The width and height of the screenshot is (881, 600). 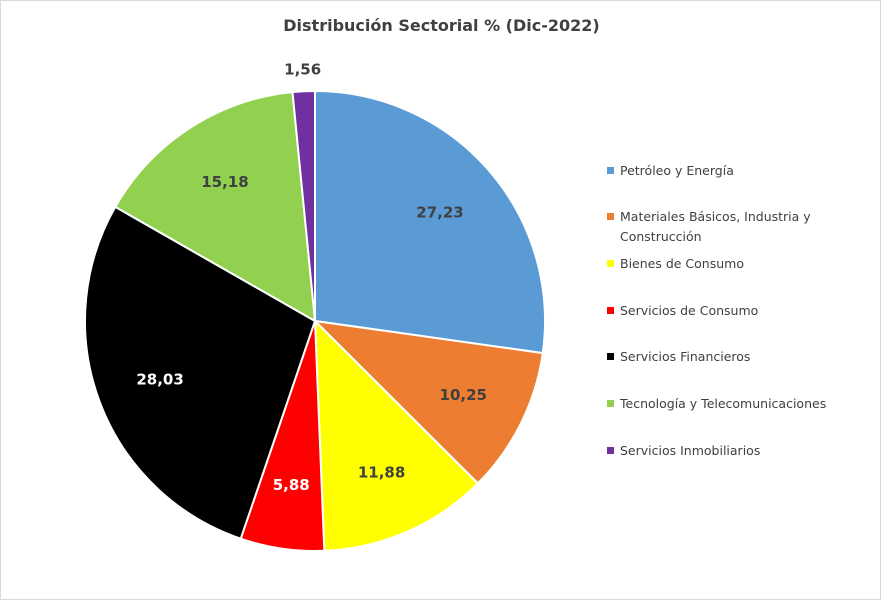 I want to click on data-label-6: 1,56, so click(x=302, y=69).